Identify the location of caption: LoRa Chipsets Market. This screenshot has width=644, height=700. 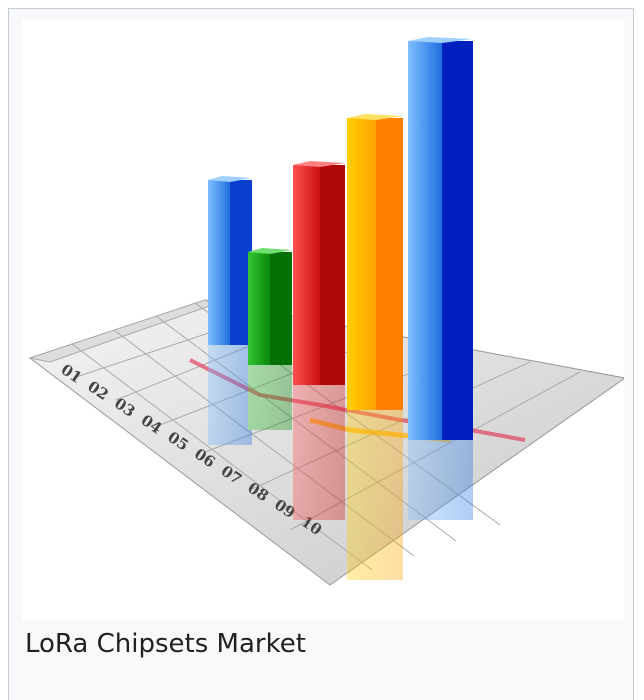
(165, 644).